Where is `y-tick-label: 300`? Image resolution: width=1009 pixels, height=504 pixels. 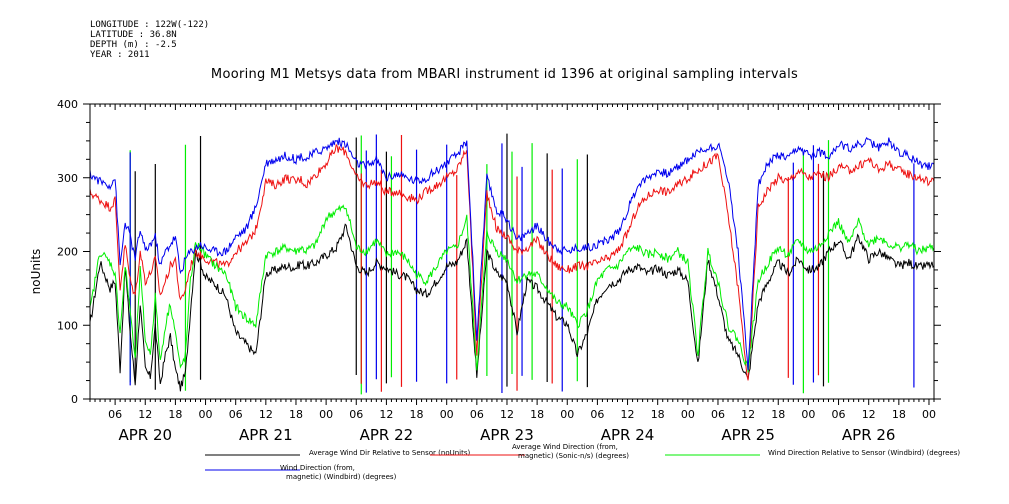
y-tick-label: 300 is located at coordinates (67, 178).